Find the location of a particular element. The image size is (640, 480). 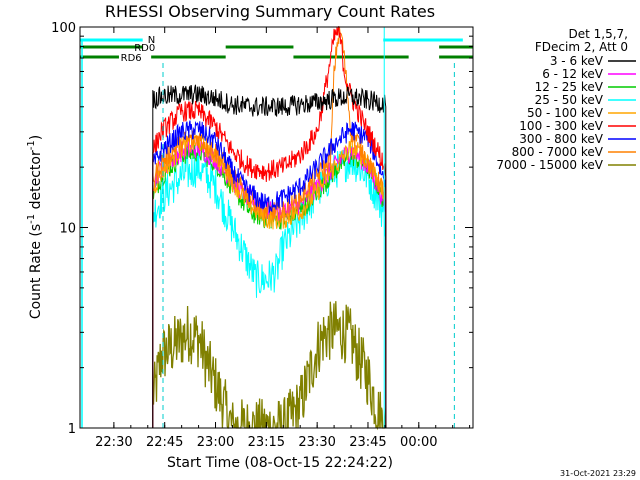

y-tick-label-1: 10 is located at coordinates (67, 229).